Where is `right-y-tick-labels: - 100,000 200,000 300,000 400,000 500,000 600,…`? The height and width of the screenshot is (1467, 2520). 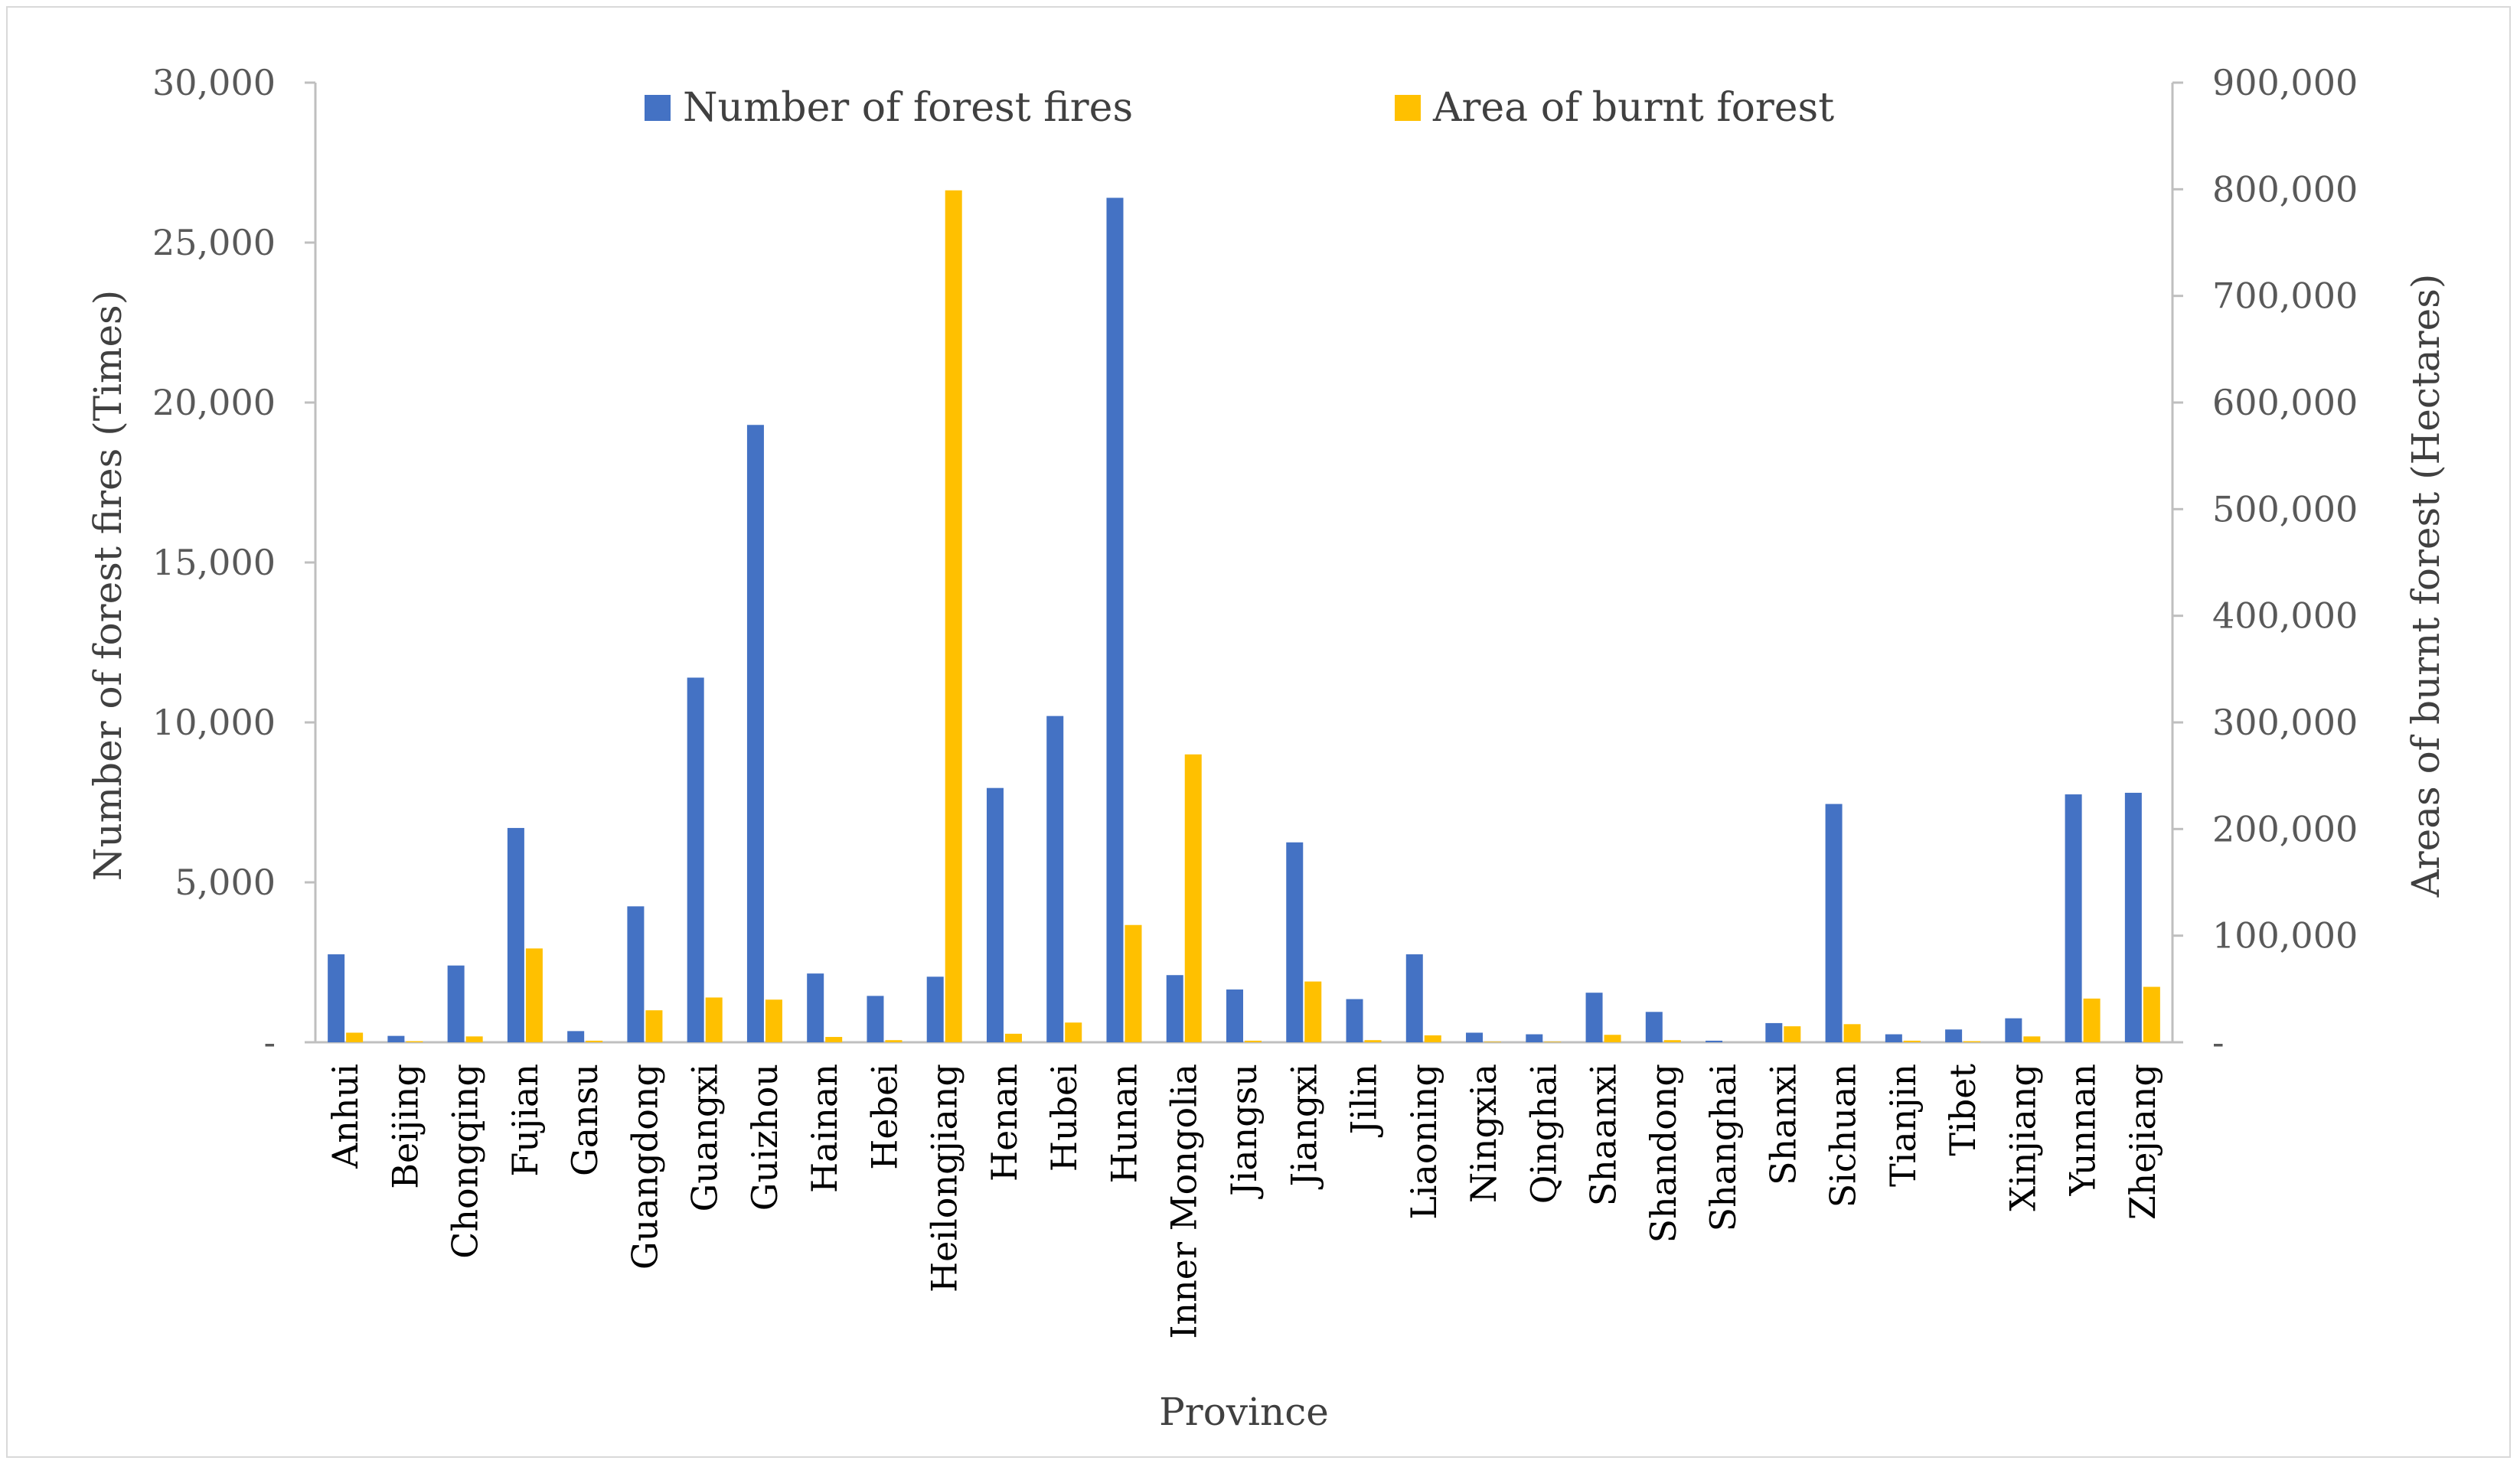
right-y-tick-labels: - 100,000 200,000 300,000 400,000 500,000 600,… is located at coordinates (2265, 562).